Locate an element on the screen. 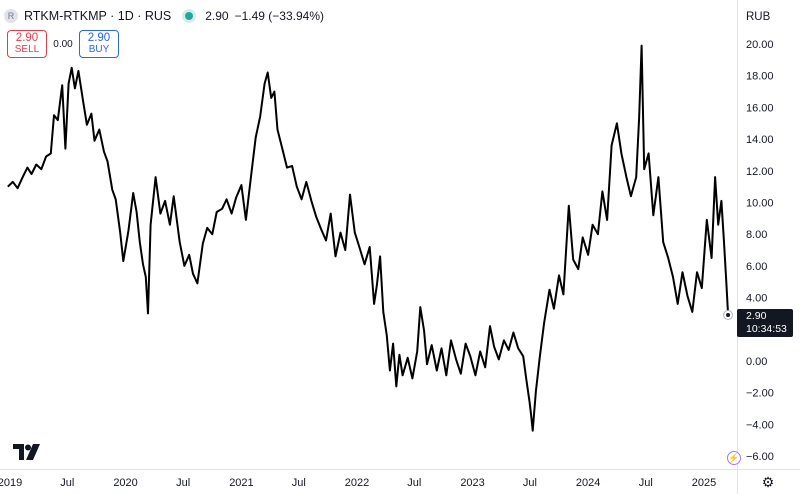 The width and height of the screenshot is (800, 494). buy-price: 2.90 is located at coordinates (99, 38).